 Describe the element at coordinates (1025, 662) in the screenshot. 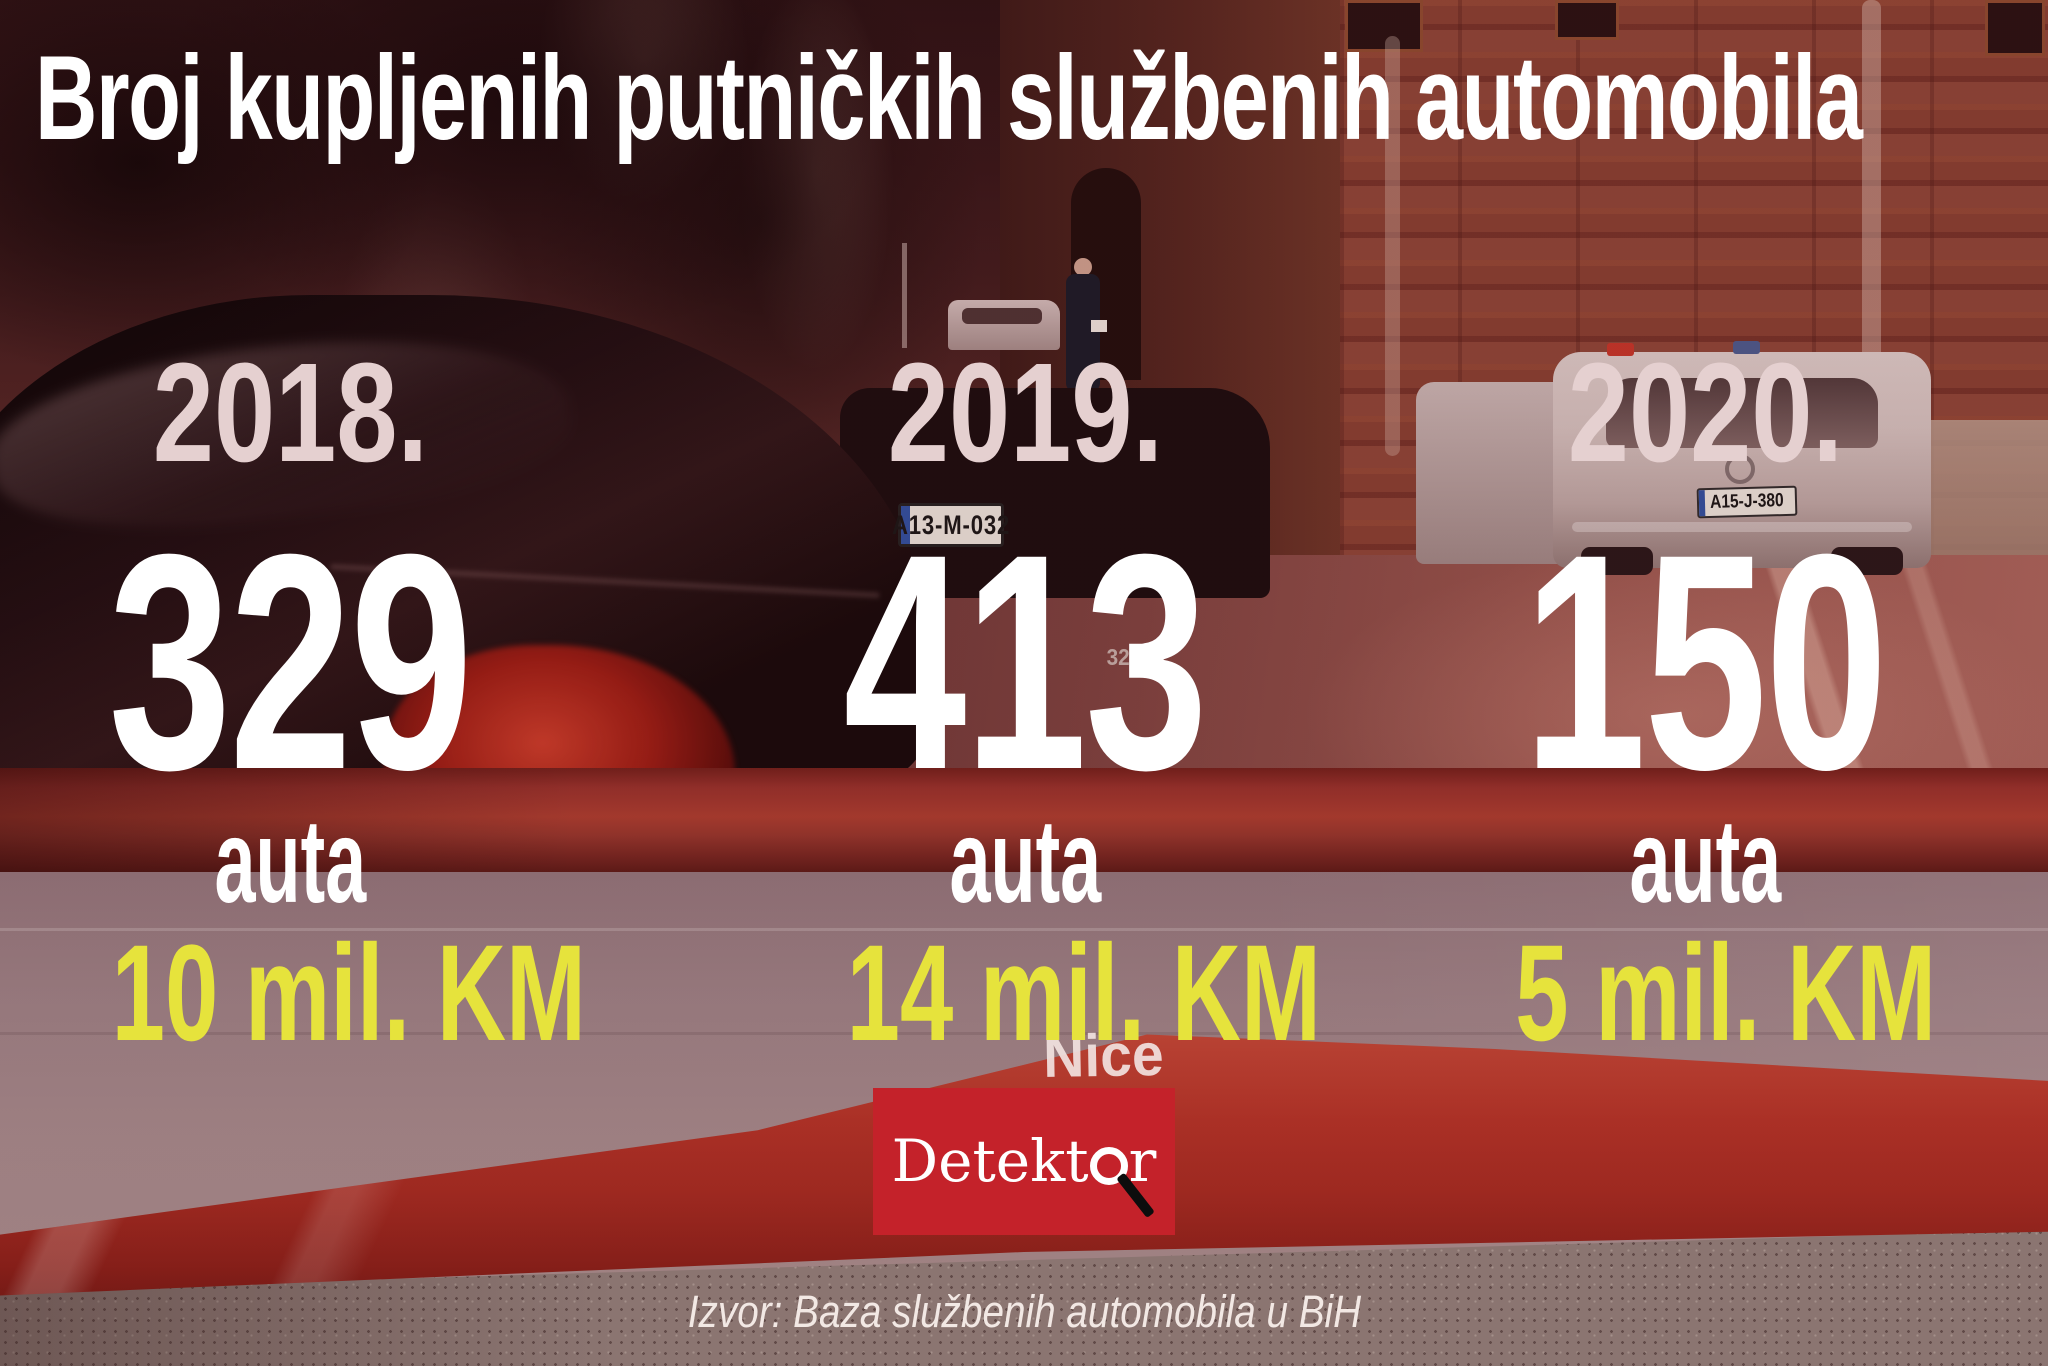

I see `car-count: 413` at that location.